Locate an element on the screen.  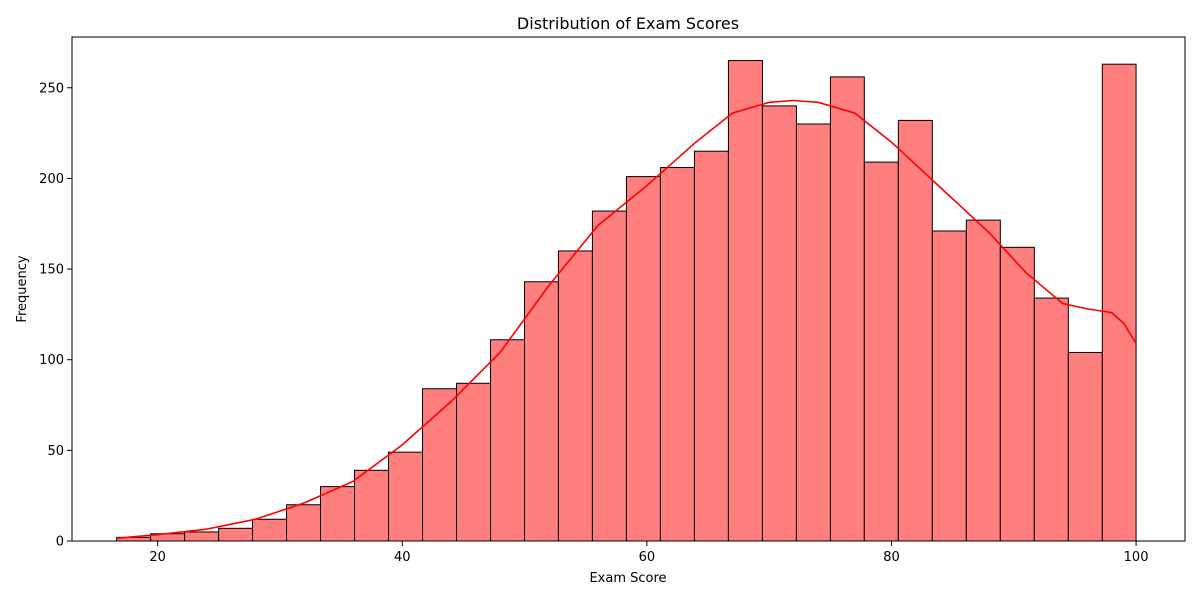
y-axis-label: Frequency is located at coordinates (22, 288).